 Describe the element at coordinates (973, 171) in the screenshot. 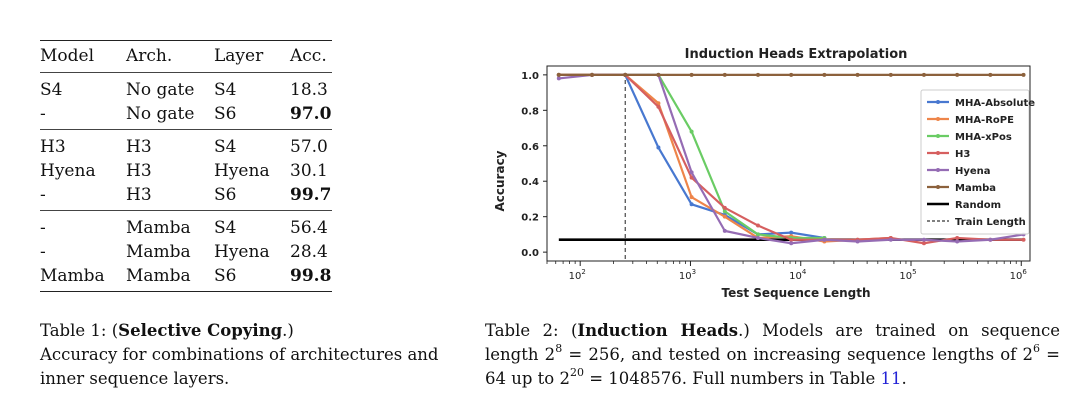

I see `legend-label-hyena: Hyena` at that location.